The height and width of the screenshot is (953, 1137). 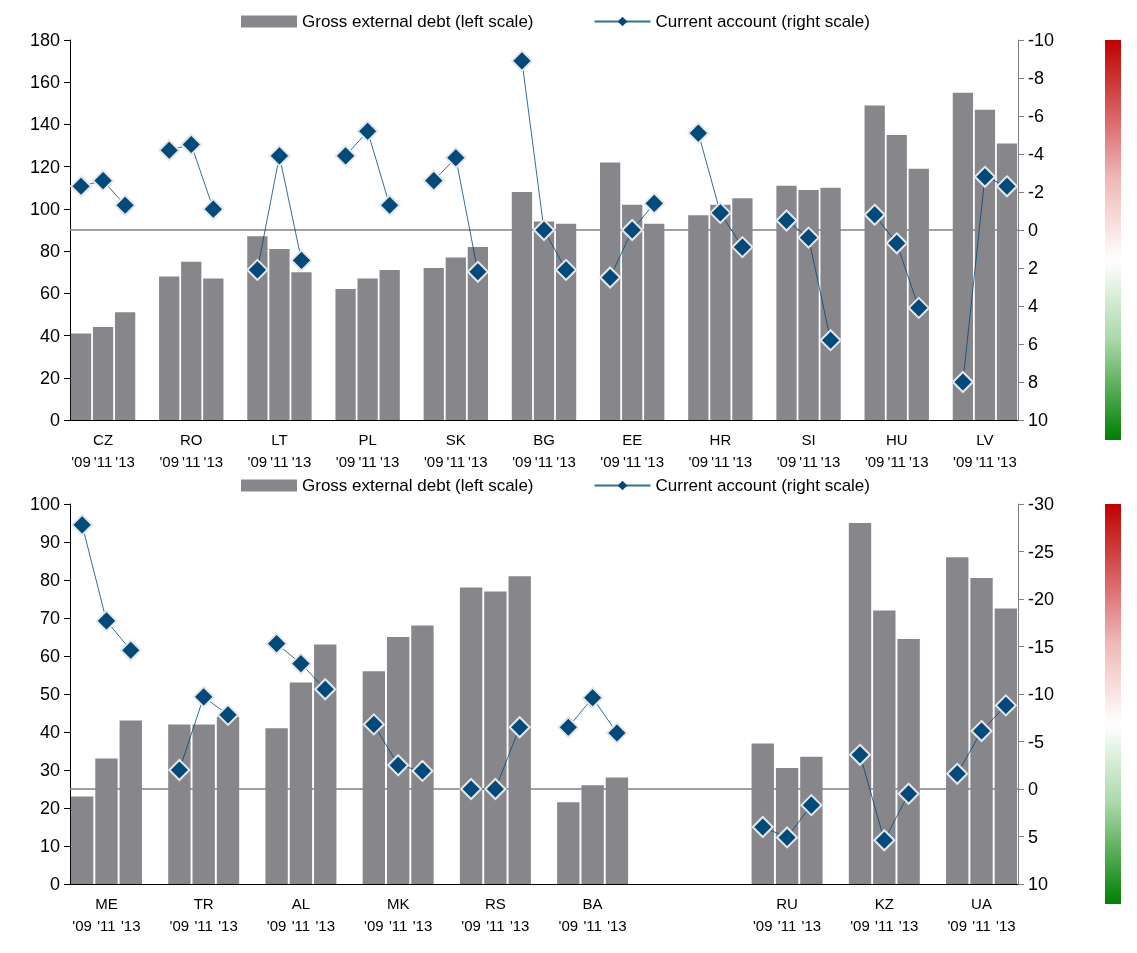 I want to click on y-tick-label: 70, so click(x=49, y=618).